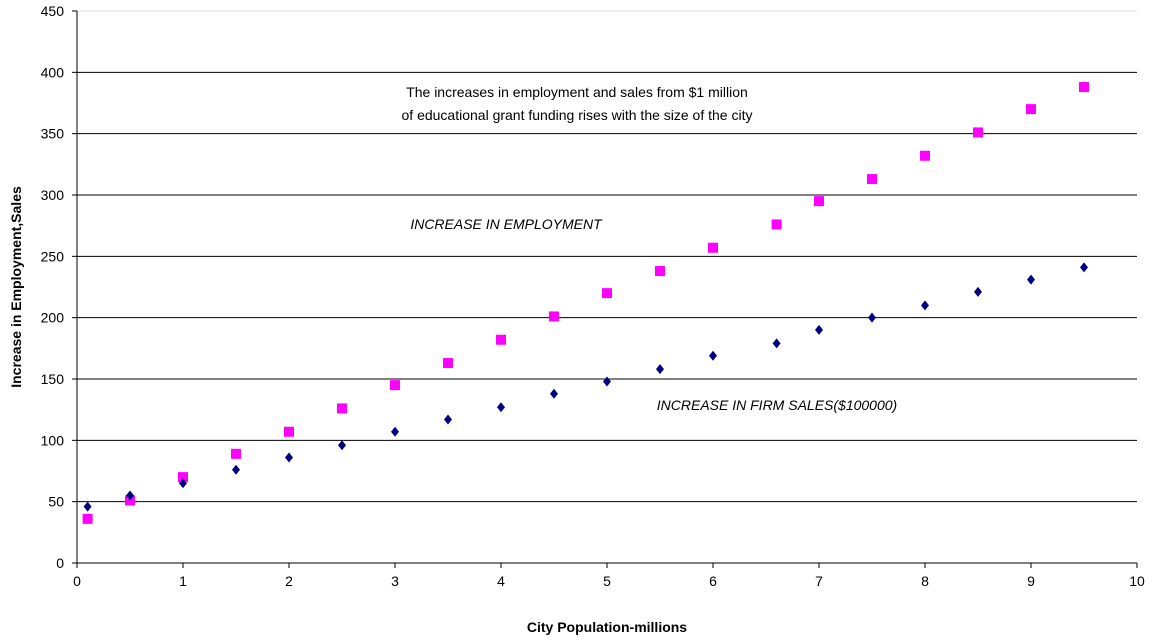 Image resolution: width=1157 pixels, height=642 pixels. I want to click on y-tick-label: 300, so click(53, 195).